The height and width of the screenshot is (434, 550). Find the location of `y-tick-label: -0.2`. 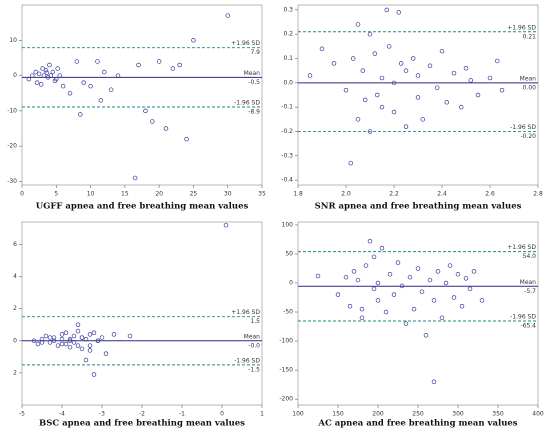

y-tick-label: -0.2 is located at coordinates (287, 131).